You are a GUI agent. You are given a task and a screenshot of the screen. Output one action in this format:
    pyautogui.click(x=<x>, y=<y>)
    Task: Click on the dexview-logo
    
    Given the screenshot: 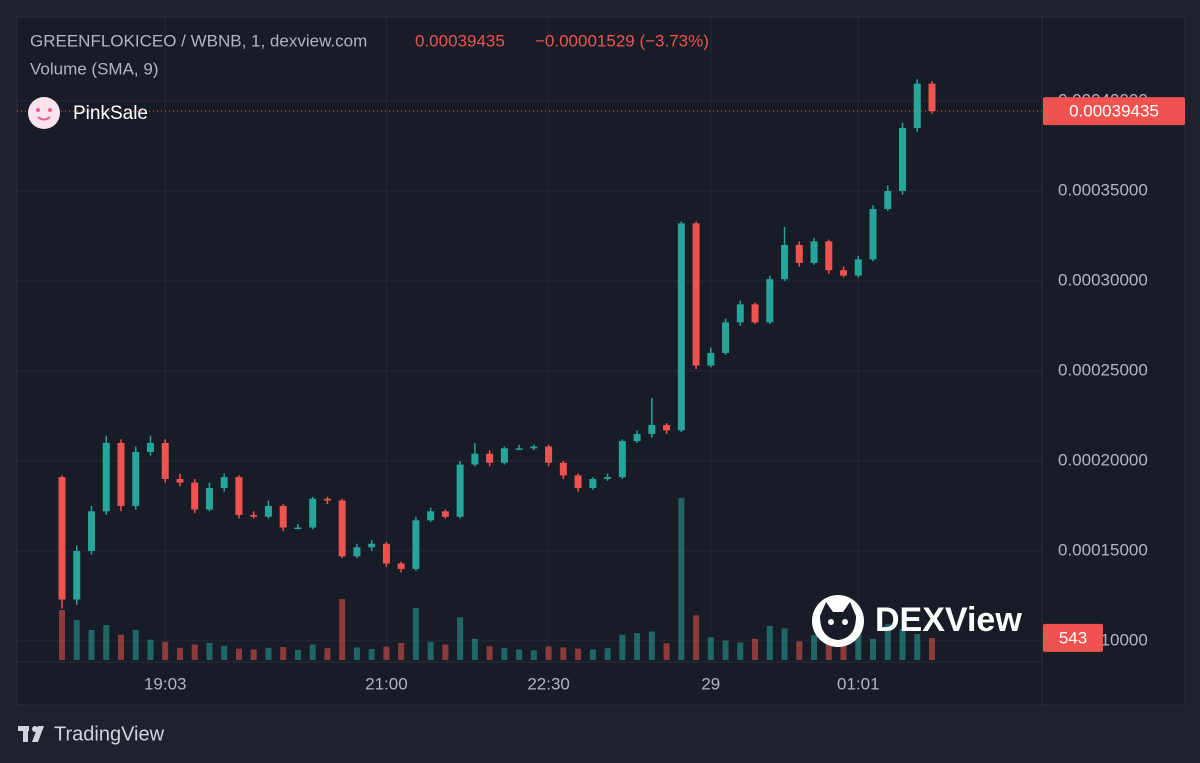 What is the action you would take?
    pyautogui.click(x=838, y=621)
    